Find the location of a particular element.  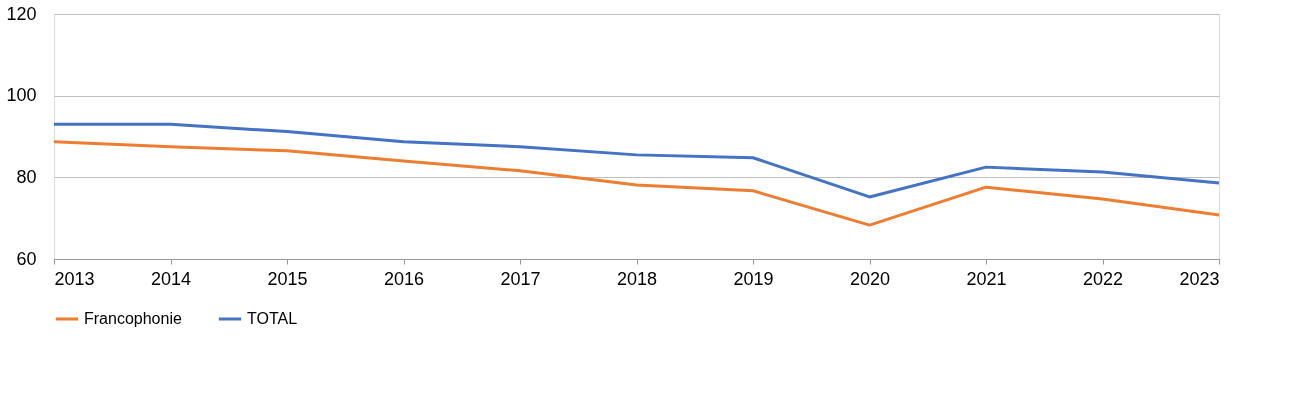

x-tick-label: 2014 is located at coordinates (171, 278).